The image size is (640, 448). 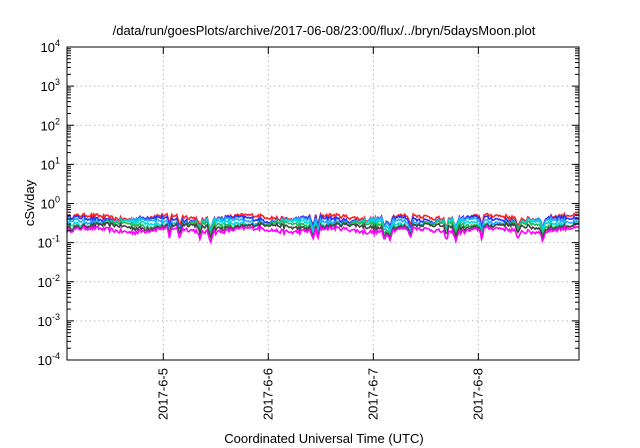 What do you see at coordinates (29, 202) in the screenshot?
I see `y-axis-label: cSv/day` at bounding box center [29, 202].